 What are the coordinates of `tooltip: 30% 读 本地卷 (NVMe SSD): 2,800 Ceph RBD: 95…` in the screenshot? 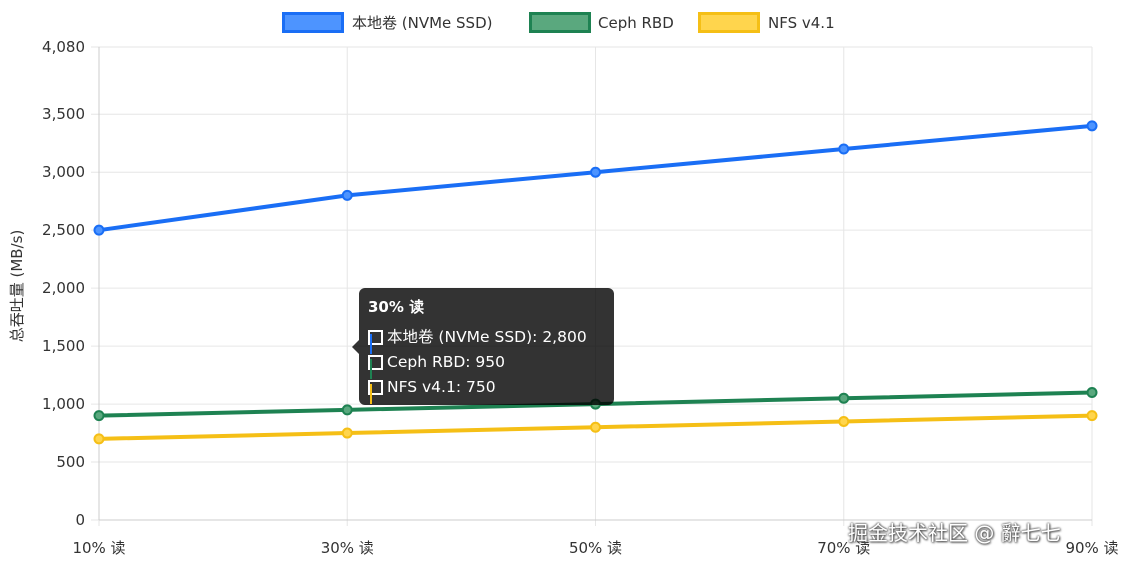 It's located at (483, 346).